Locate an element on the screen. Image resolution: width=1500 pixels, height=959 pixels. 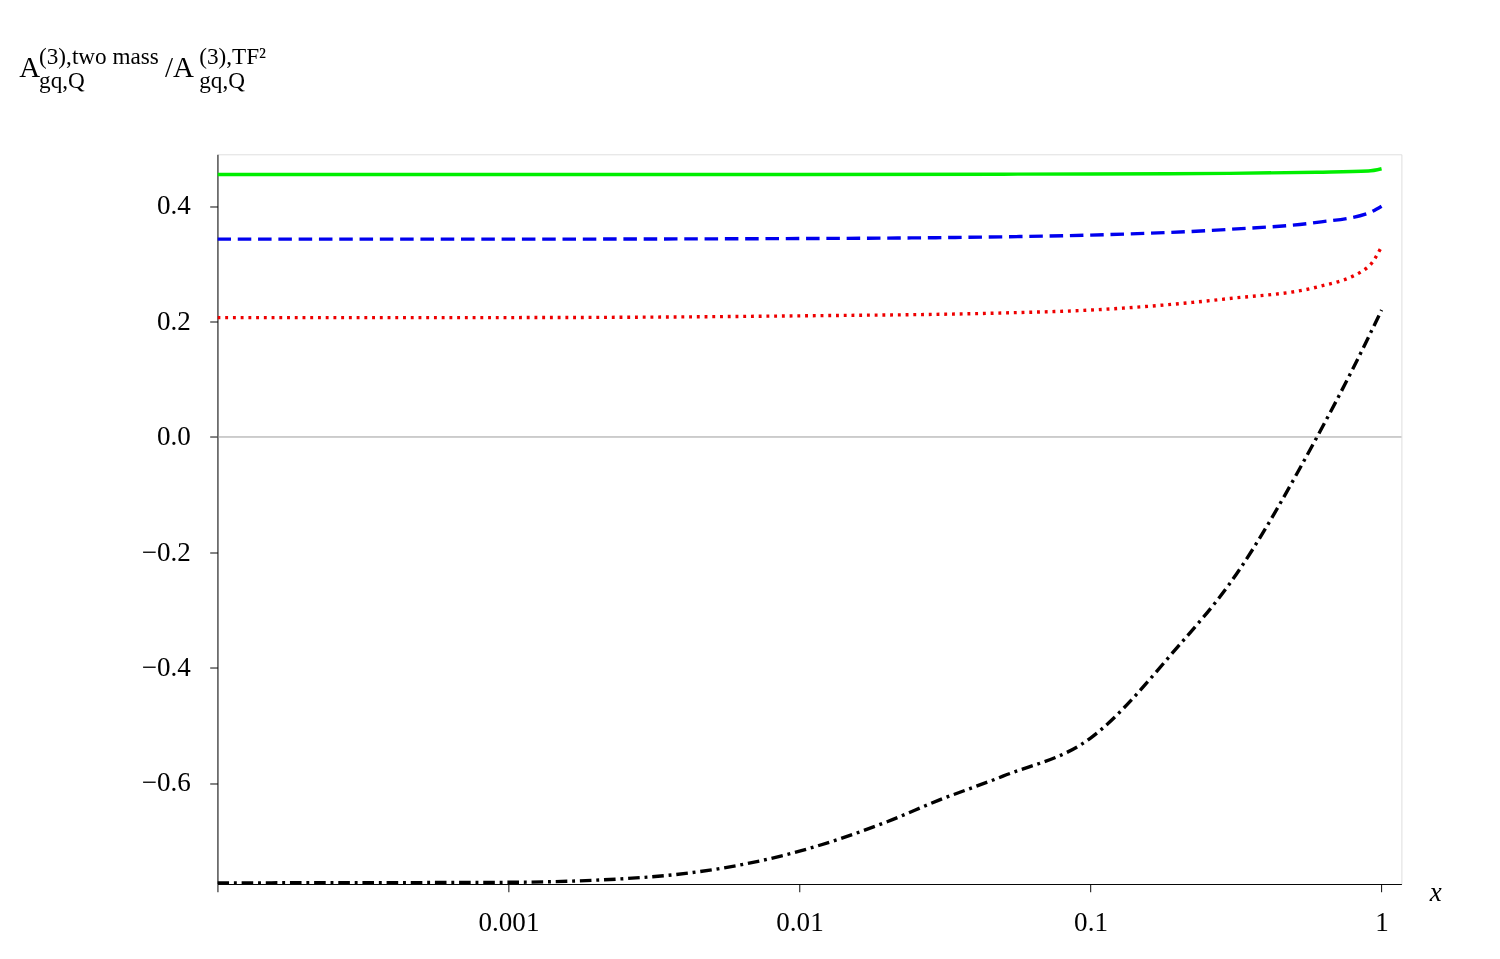
y-tick-label: 0.0 is located at coordinates (174, 436).